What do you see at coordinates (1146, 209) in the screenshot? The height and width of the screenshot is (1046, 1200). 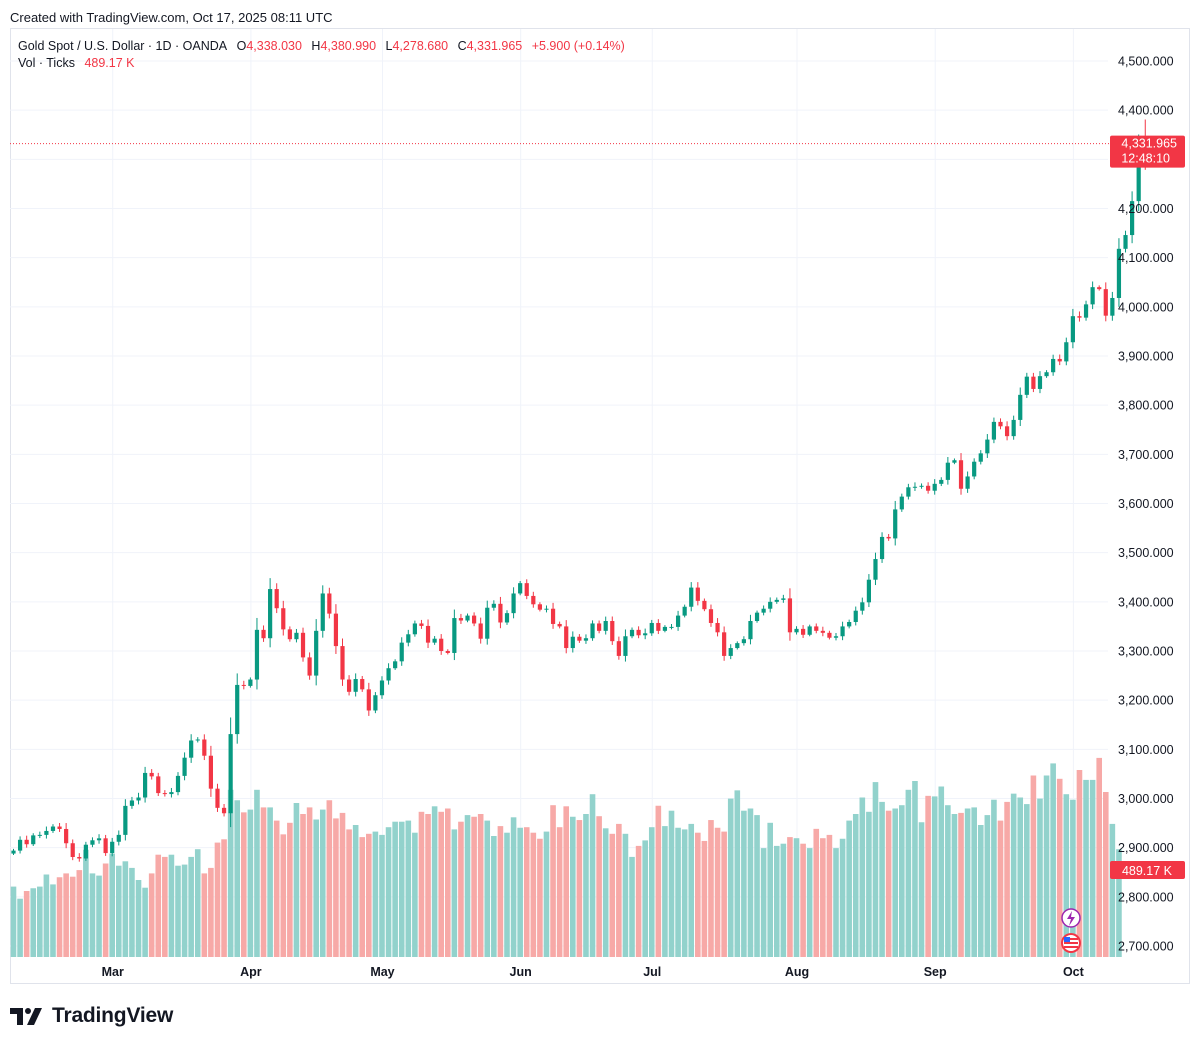 I see `price-tick-label: 4,200.000` at bounding box center [1146, 209].